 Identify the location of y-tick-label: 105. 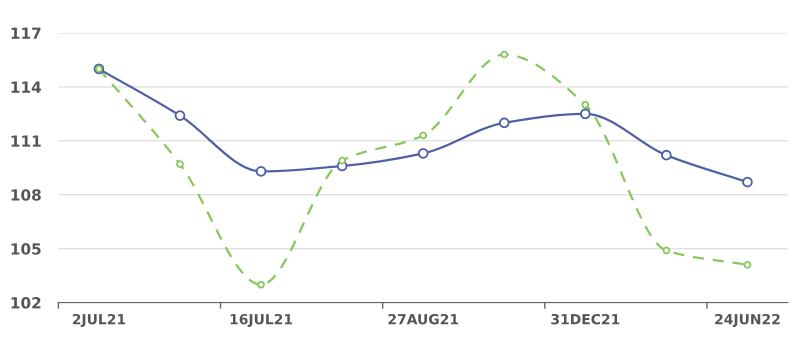
(26, 249).